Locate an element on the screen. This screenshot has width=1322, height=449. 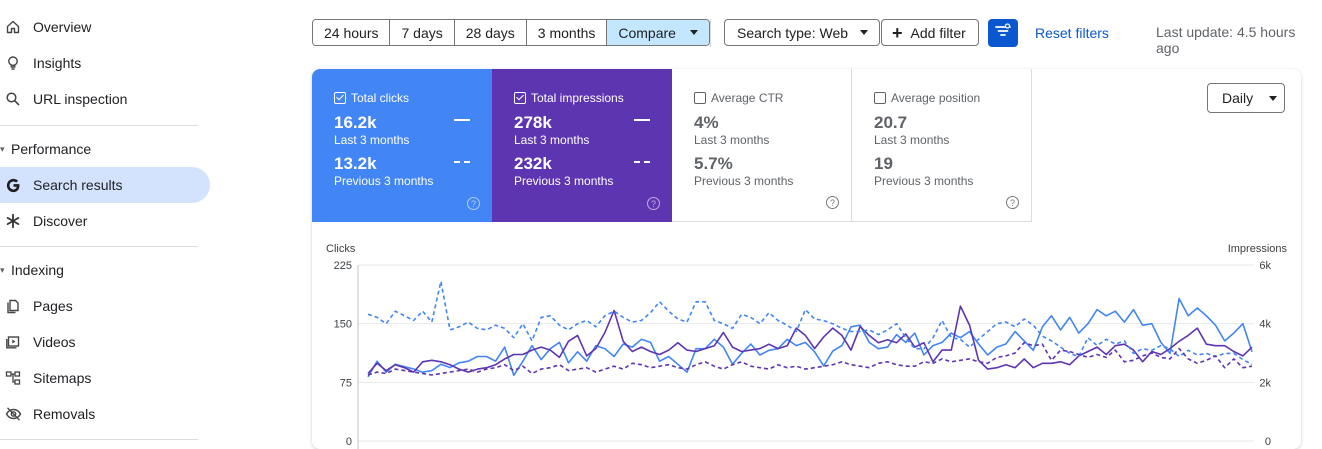
filter-settings-button is located at coordinates (1003, 33).